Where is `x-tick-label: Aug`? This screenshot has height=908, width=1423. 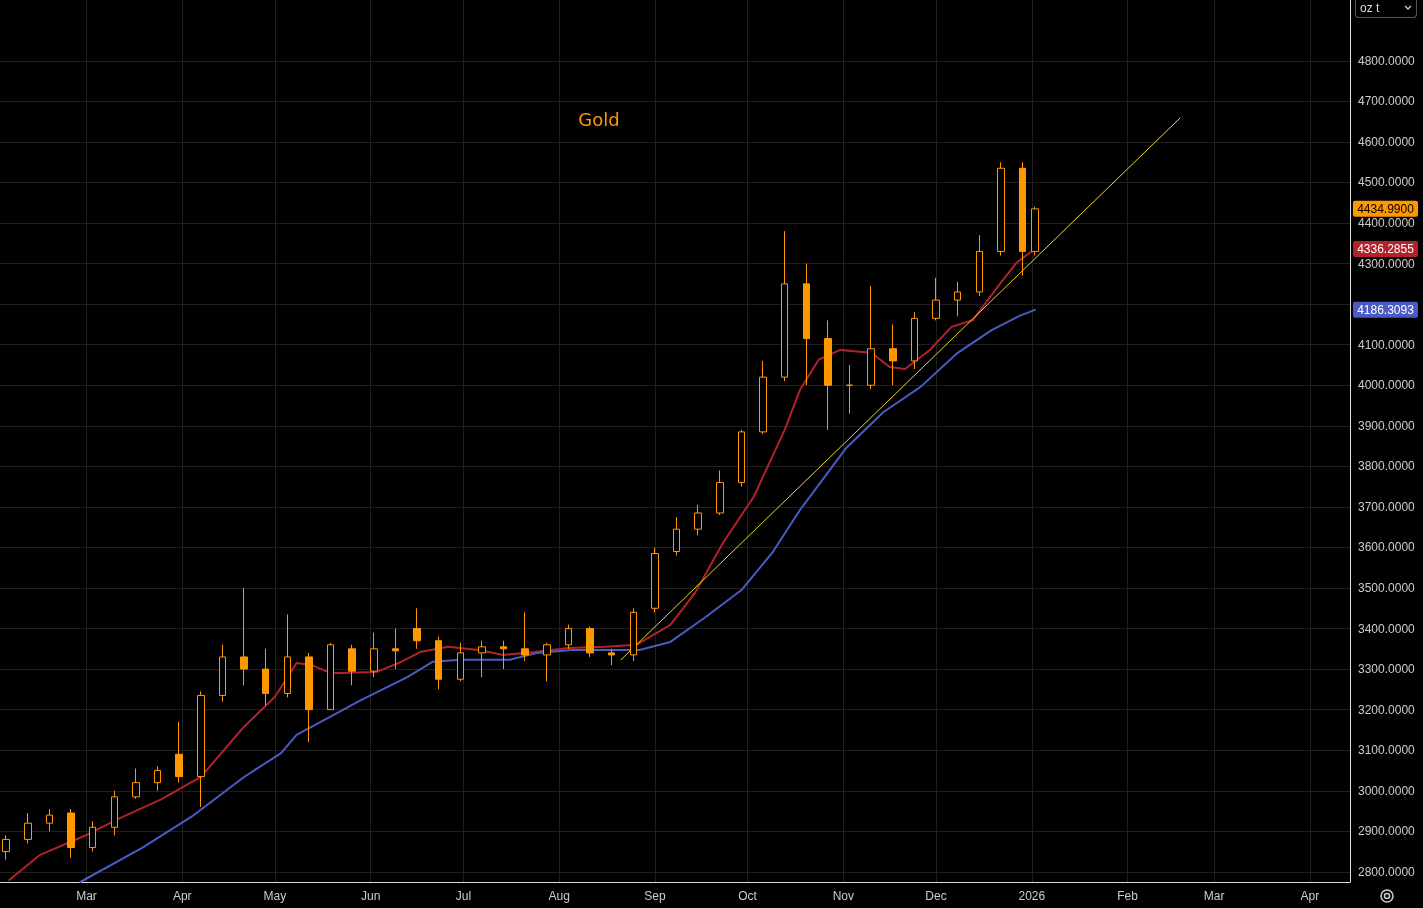
x-tick-label: Aug is located at coordinates (559, 896).